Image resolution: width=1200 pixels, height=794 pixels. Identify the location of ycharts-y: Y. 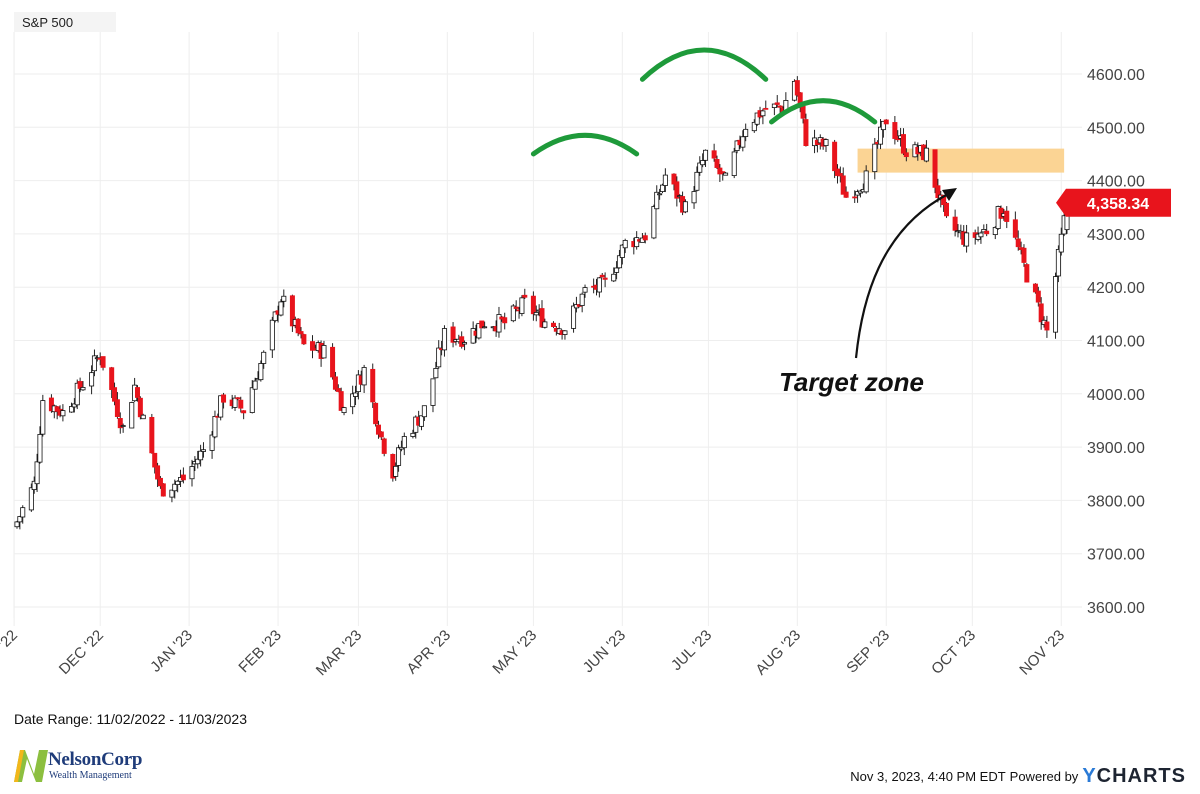
(1089, 776).